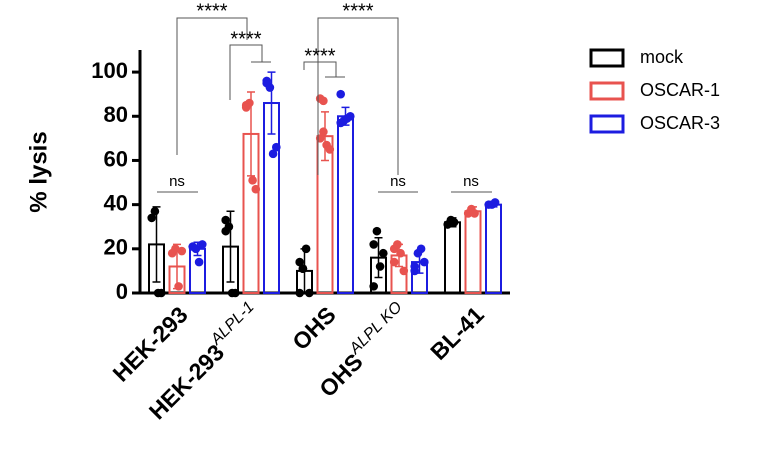 This screenshot has width=780, height=454. I want to click on y-tick-label: 80, so click(116, 114).